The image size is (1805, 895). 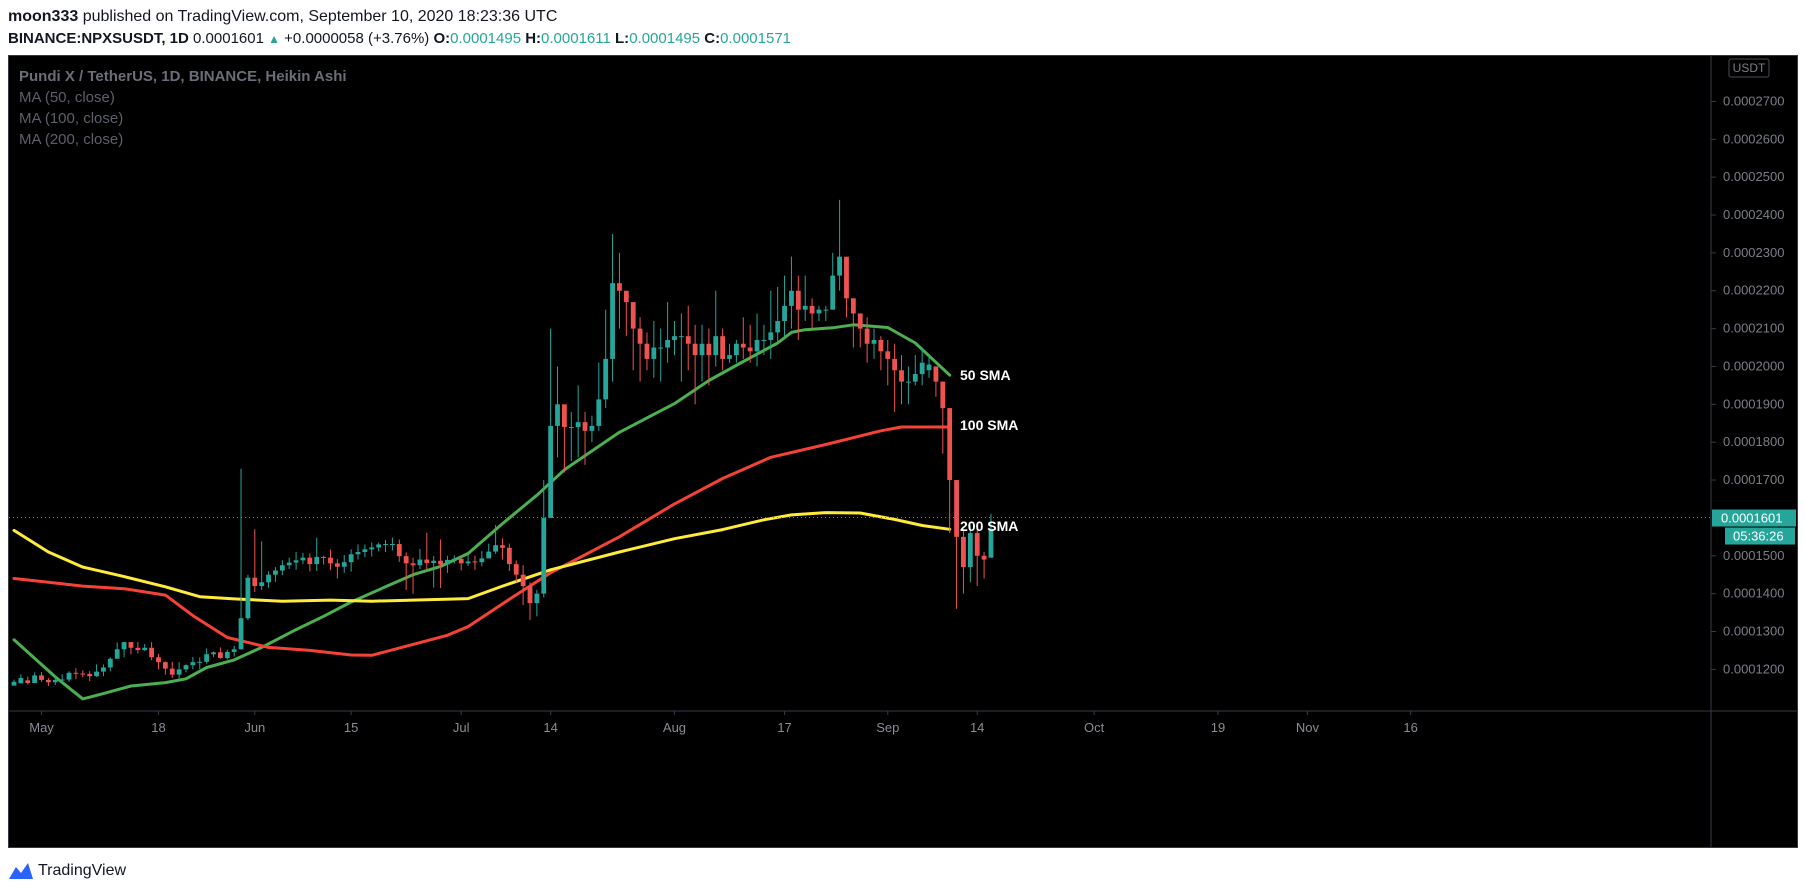 What do you see at coordinates (1094, 727) in the screenshot?
I see `x-tick-label: Oct` at bounding box center [1094, 727].